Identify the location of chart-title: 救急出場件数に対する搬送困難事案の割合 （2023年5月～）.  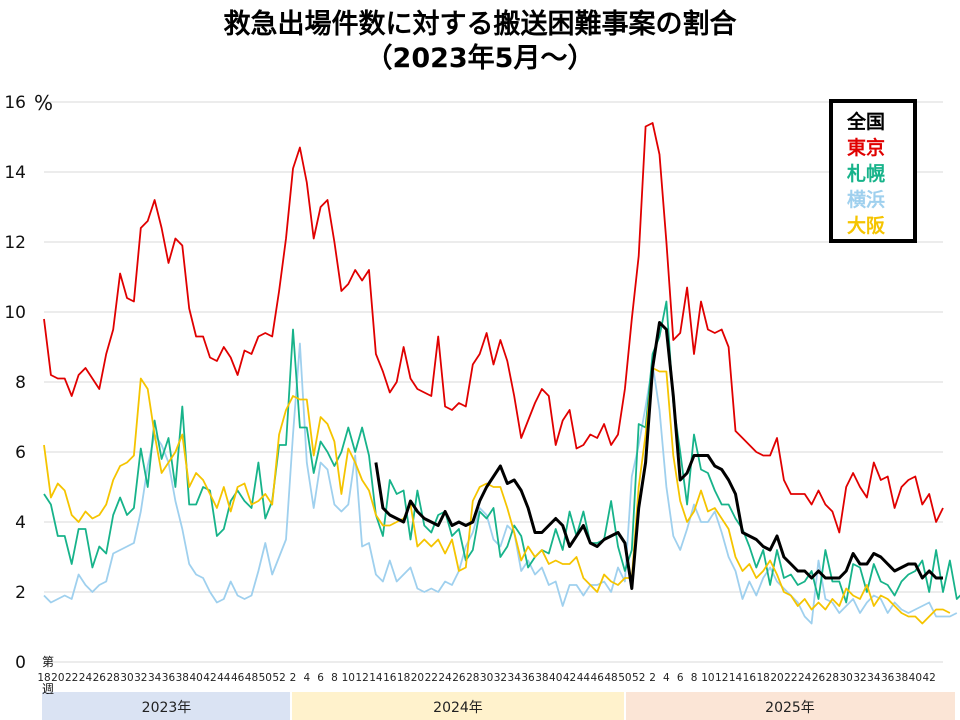
(480, 42).